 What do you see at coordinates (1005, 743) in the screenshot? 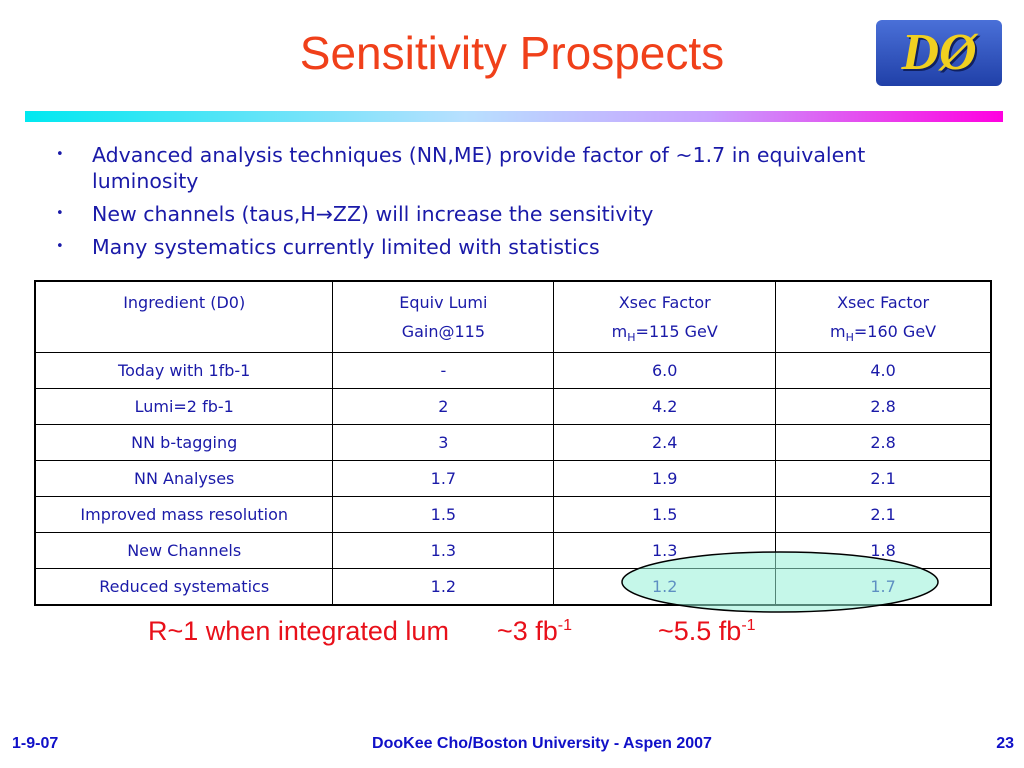
I see `footer-page: 23` at bounding box center [1005, 743].